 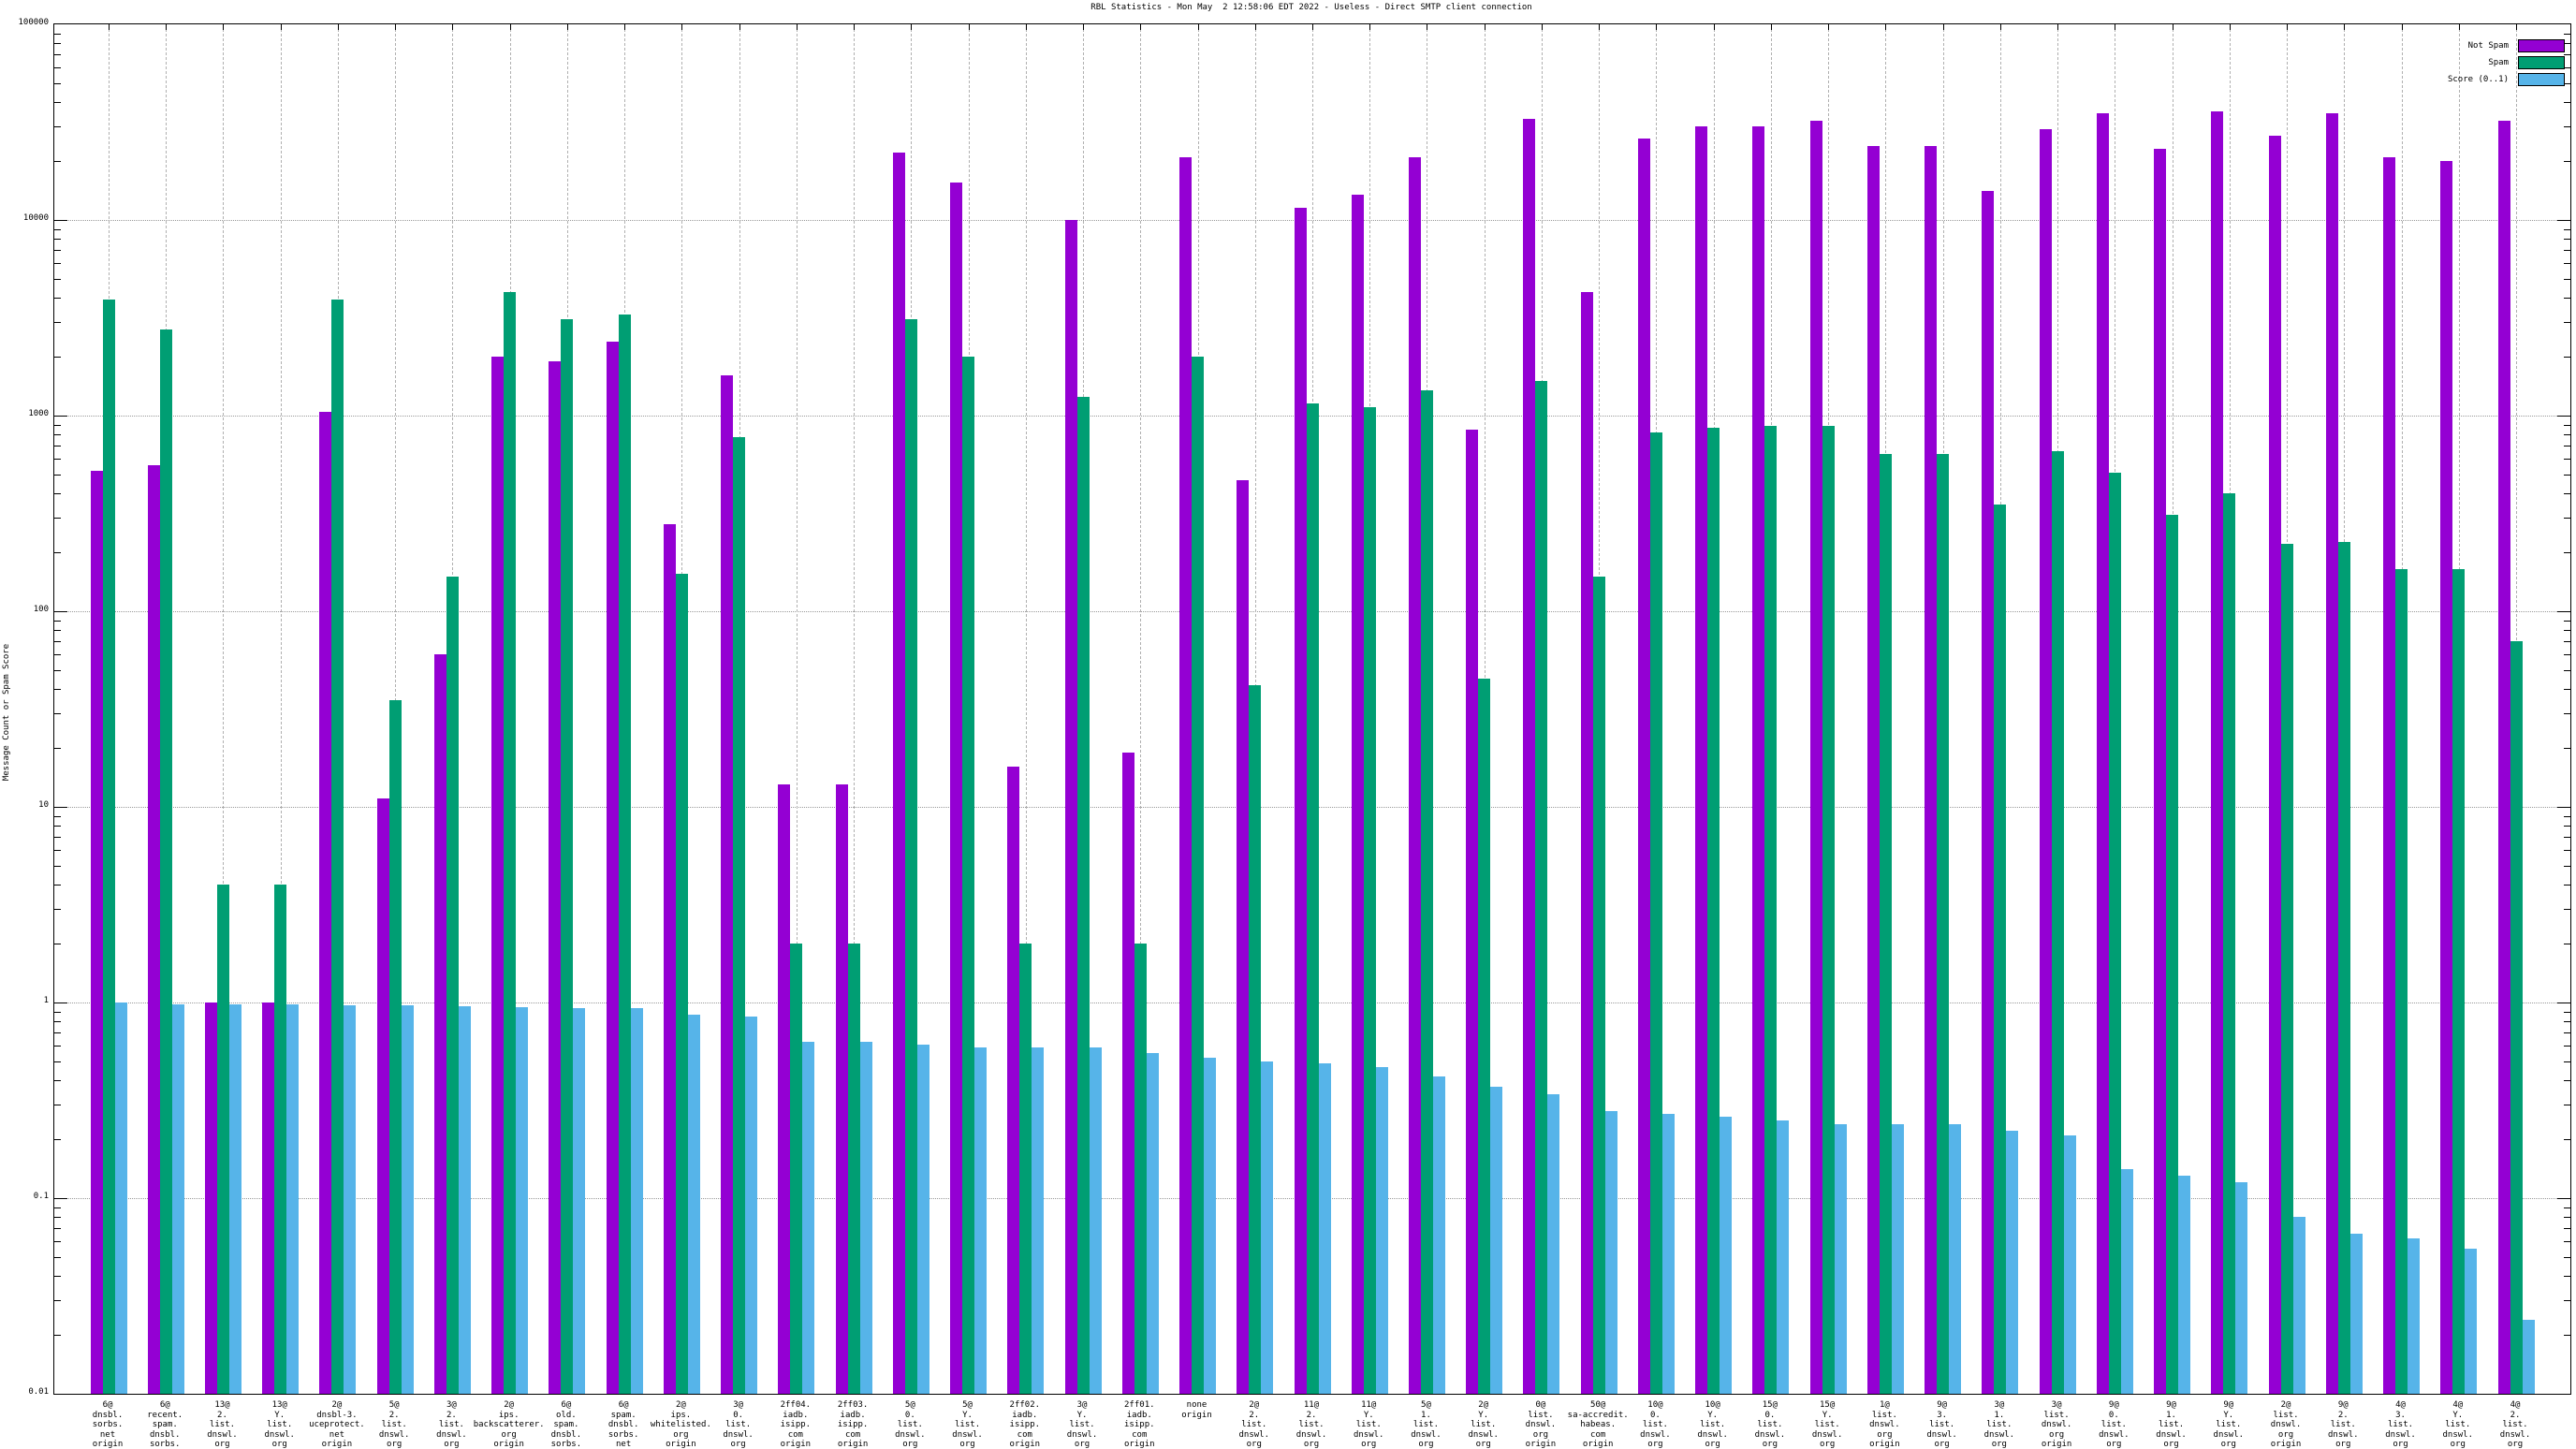 I want to click on x-category-label: 3@ list. dnswl. org origin, so click(x=2056, y=1424).